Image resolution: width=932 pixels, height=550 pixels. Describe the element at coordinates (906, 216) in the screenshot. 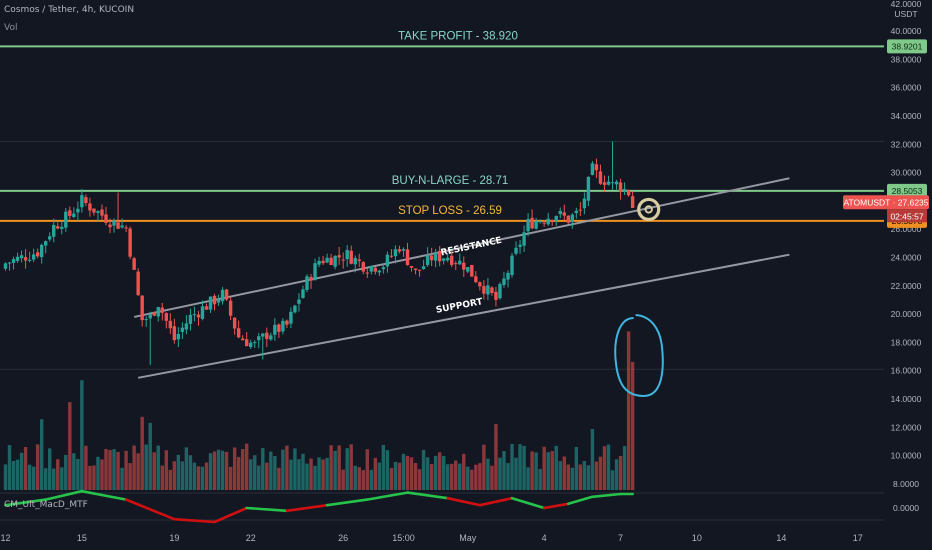

I see `countdown-text: 02:45:57` at that location.